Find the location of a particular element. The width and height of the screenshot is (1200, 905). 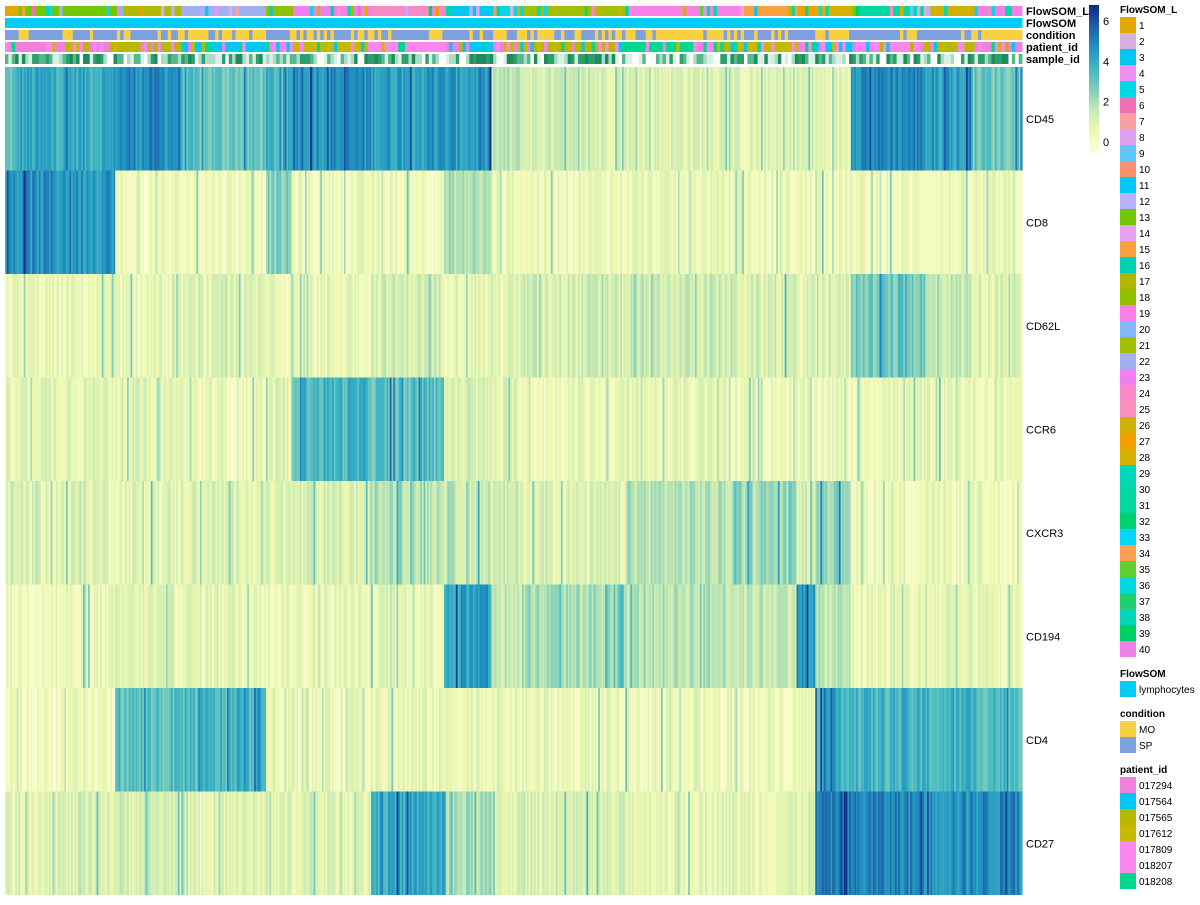

heatmap-row-cd194 is located at coordinates (514, 636).